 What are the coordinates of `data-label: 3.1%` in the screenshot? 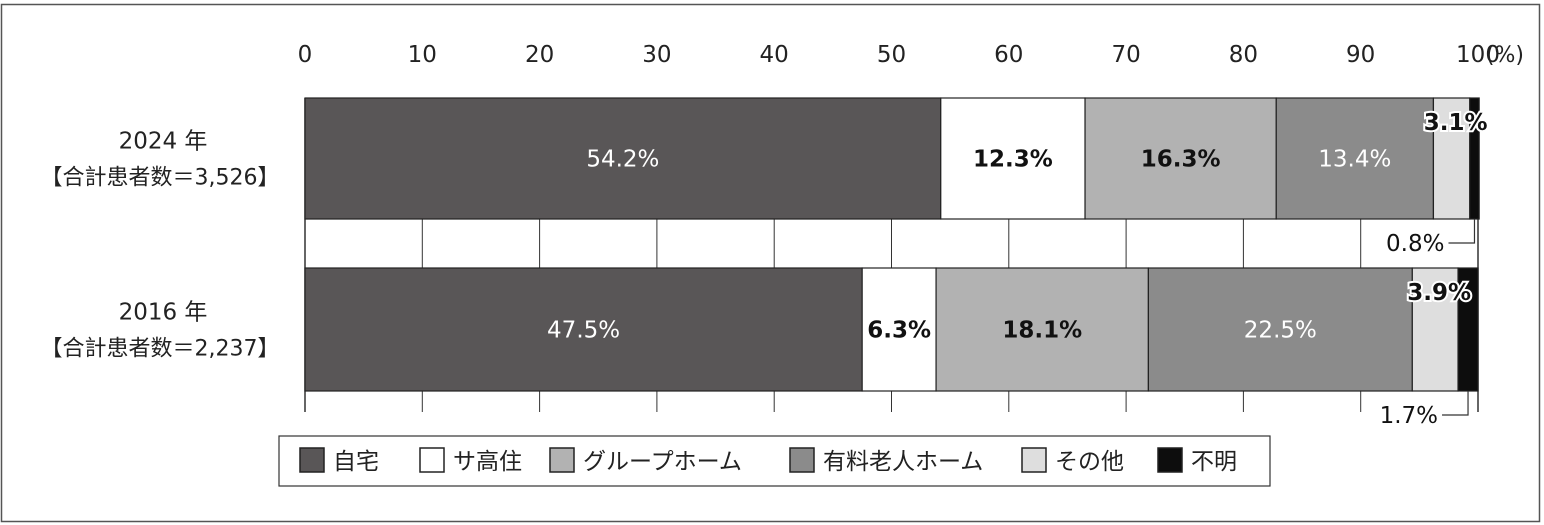 It's located at (1456, 123).